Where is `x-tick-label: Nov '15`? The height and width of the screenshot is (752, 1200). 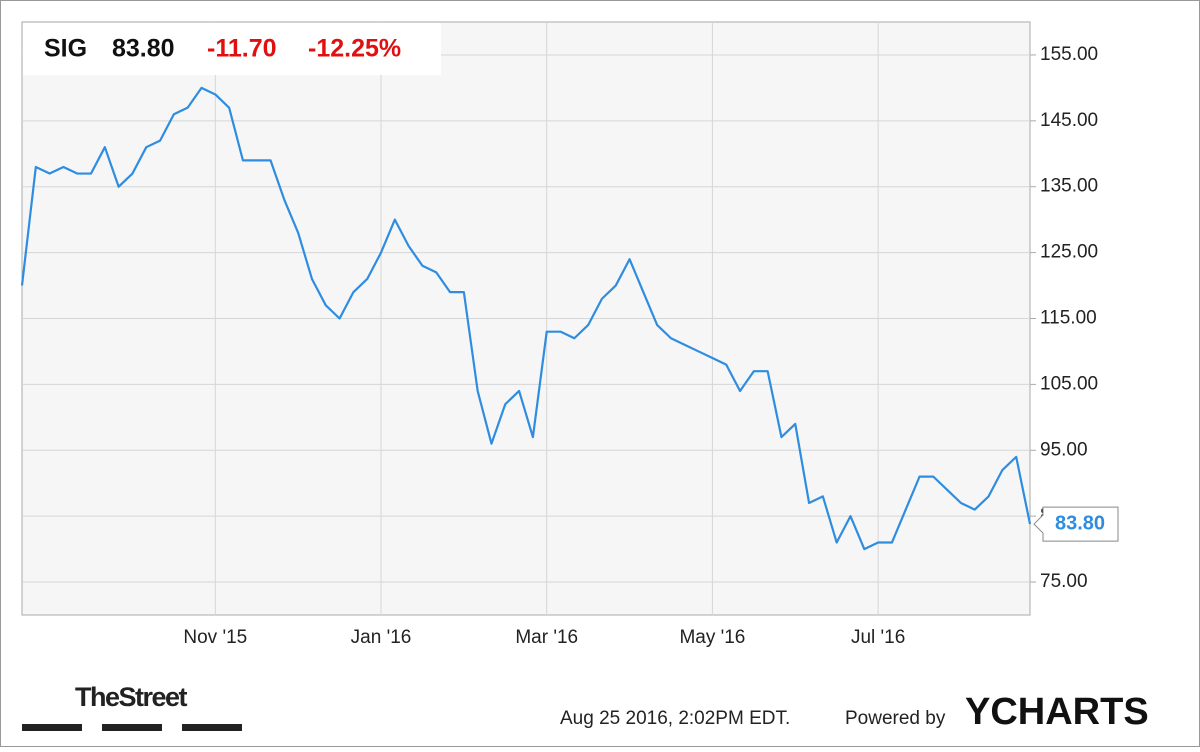
x-tick-label: Nov '15 is located at coordinates (215, 637).